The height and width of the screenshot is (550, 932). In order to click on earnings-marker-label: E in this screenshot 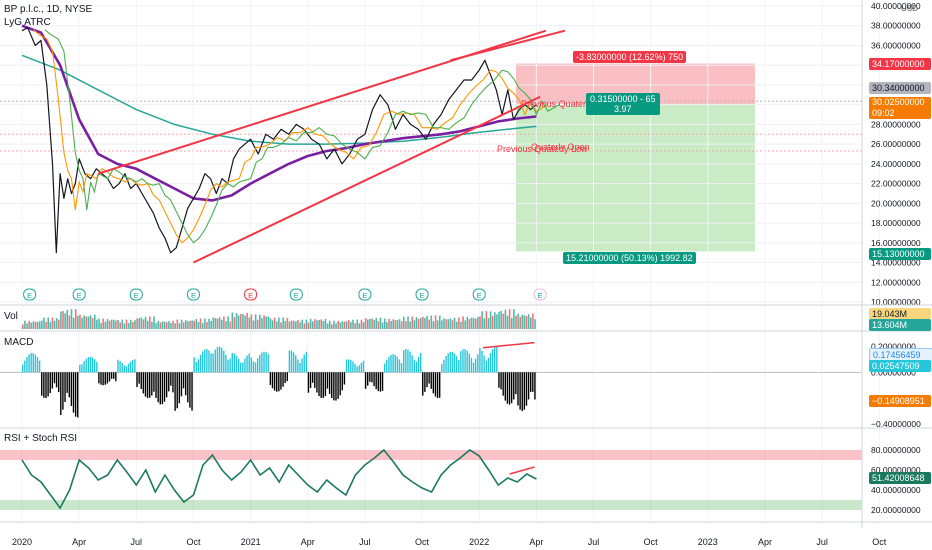, I will do `click(364, 295)`.